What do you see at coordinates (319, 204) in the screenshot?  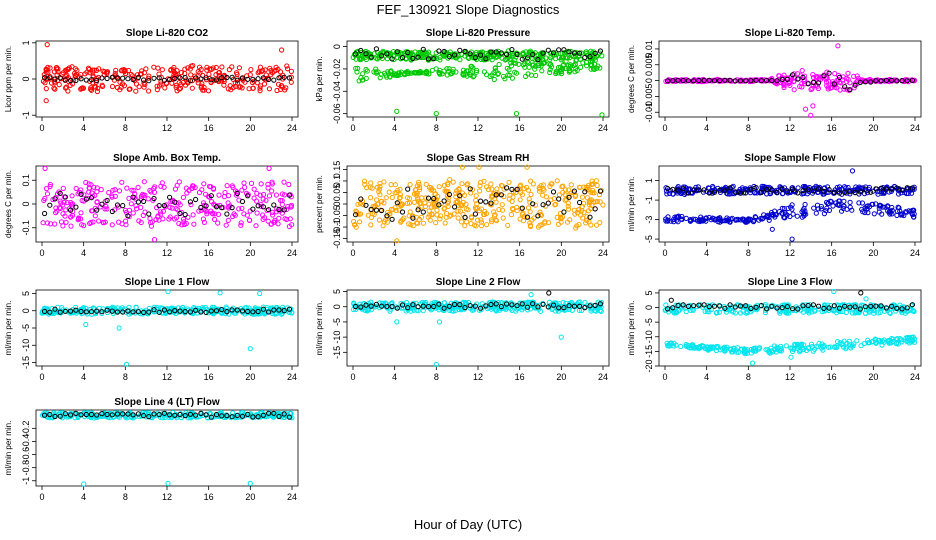 I see `y-axis-label: percent per min.` at bounding box center [319, 204].